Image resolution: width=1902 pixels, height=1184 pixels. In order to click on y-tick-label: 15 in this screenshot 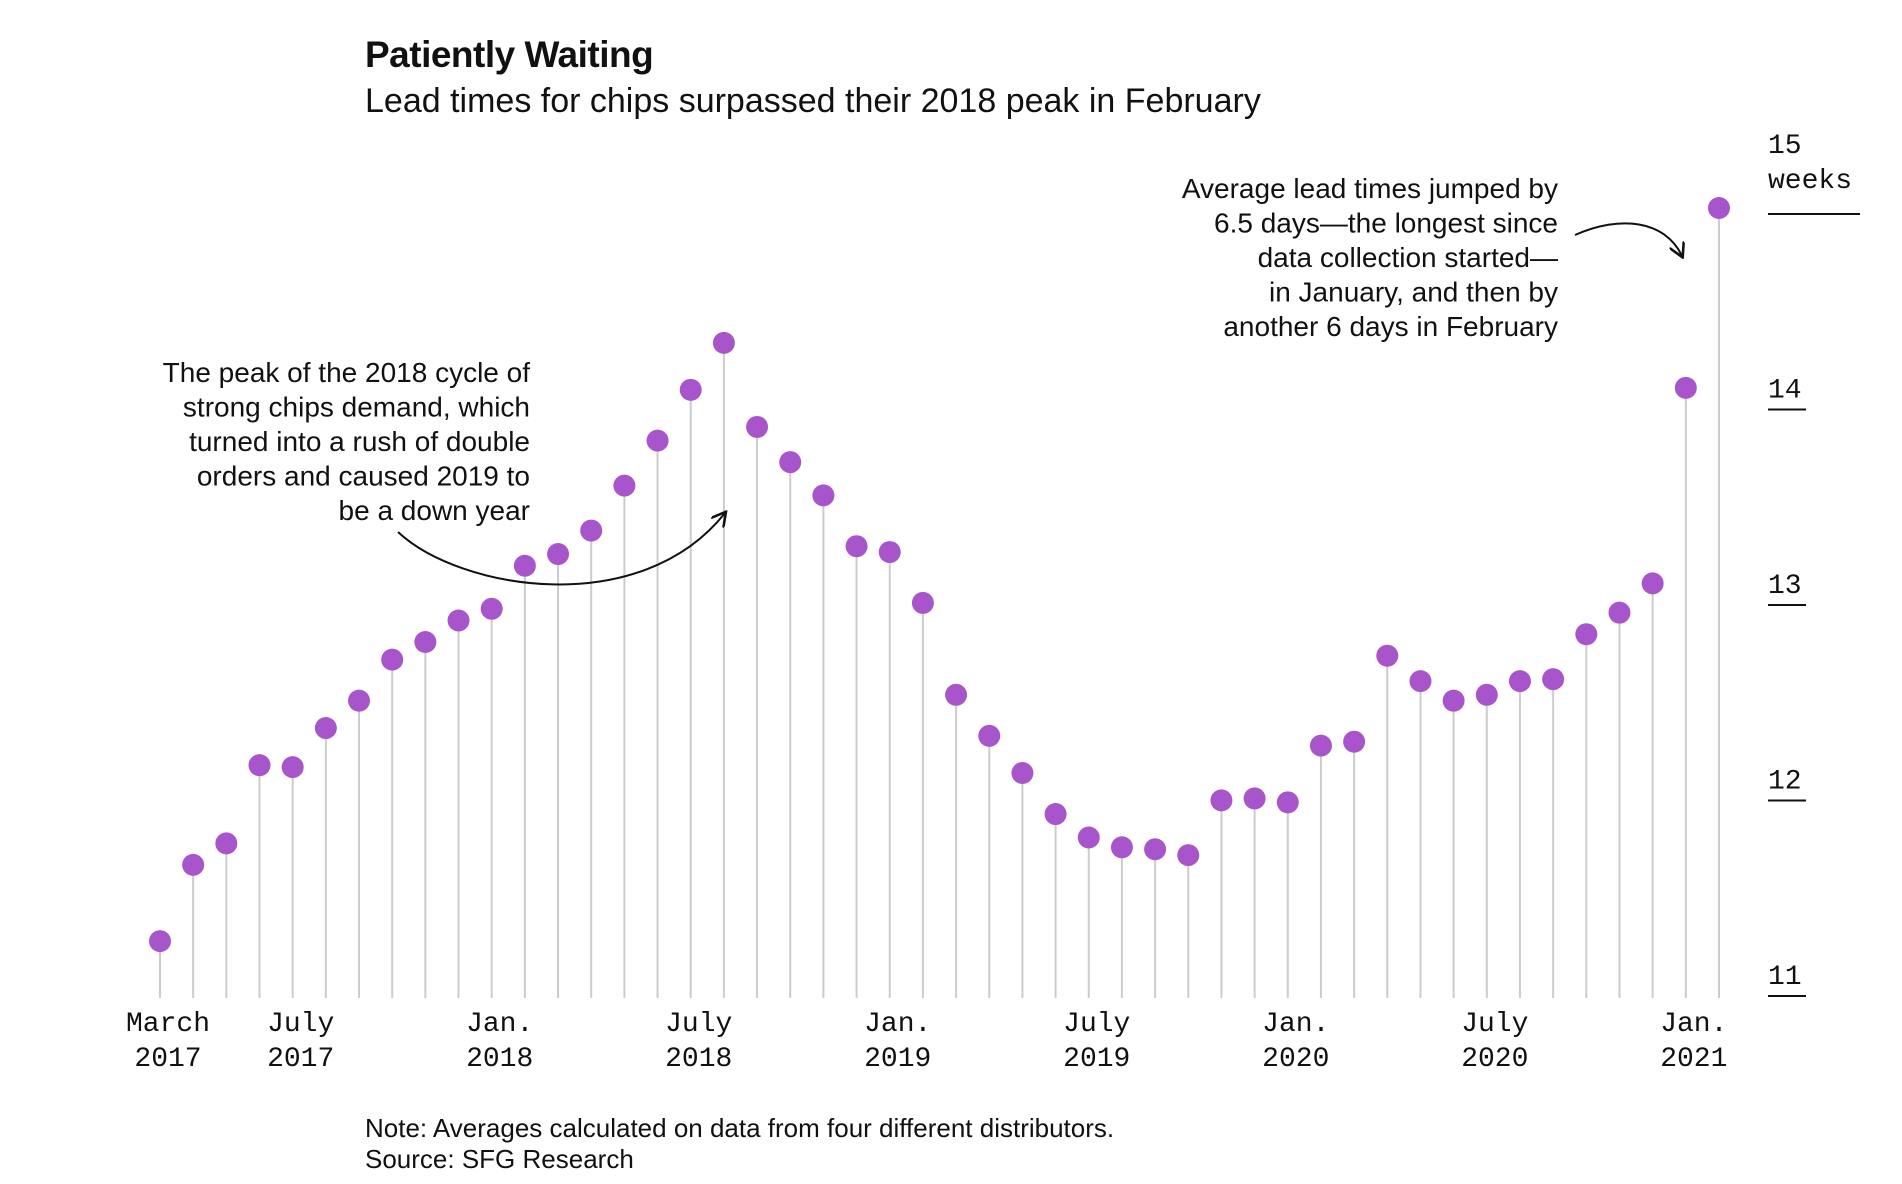, I will do `click(1785, 146)`.